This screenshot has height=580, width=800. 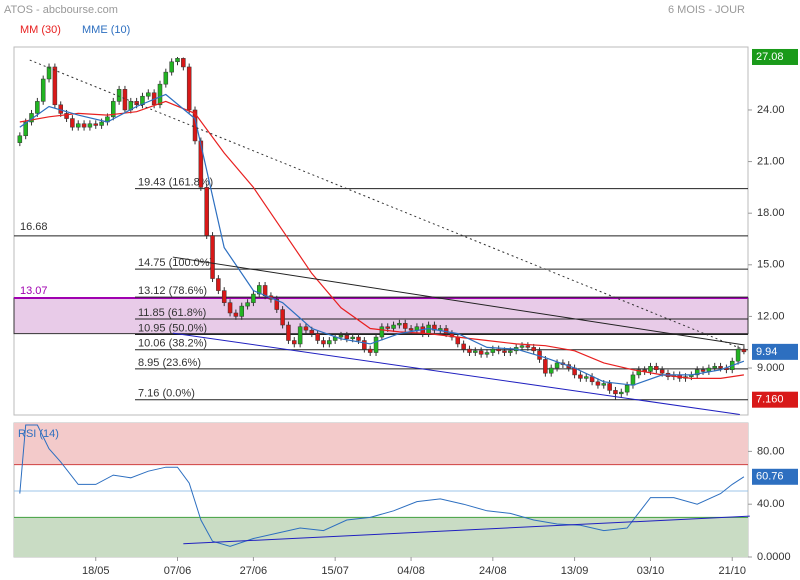 I want to click on trendline, so click(x=466, y=530).